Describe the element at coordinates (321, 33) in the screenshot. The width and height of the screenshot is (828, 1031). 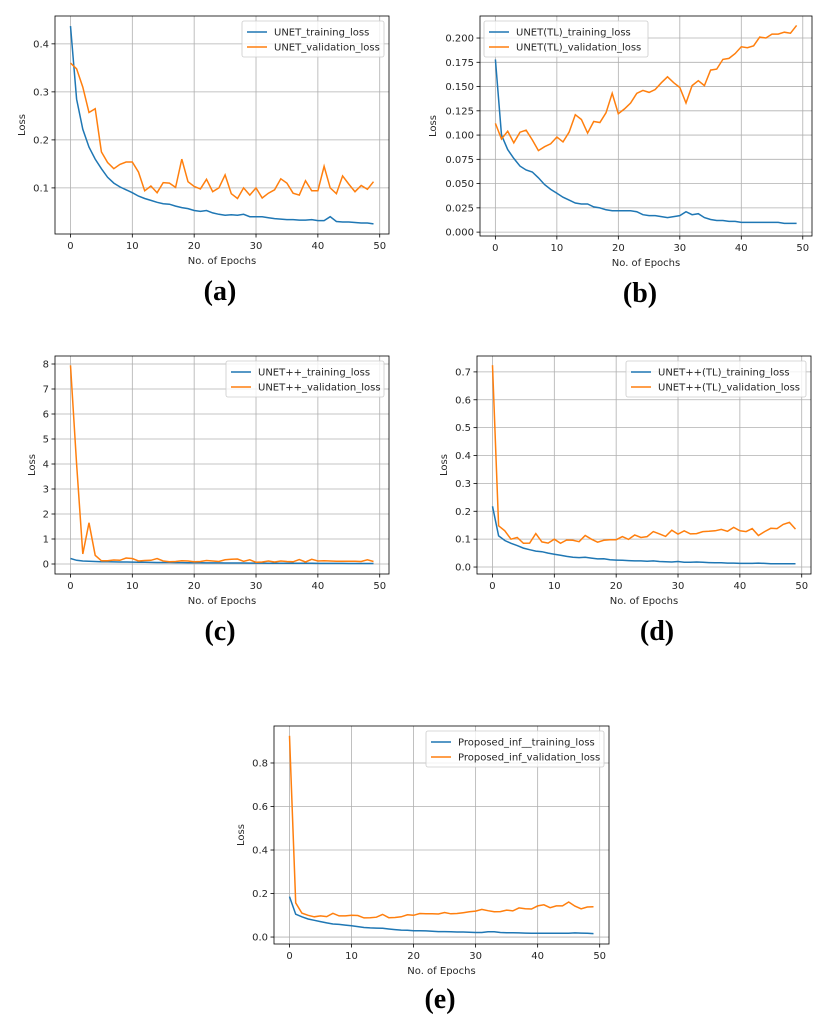
I see `legend-label: UNET_training_loss` at that location.